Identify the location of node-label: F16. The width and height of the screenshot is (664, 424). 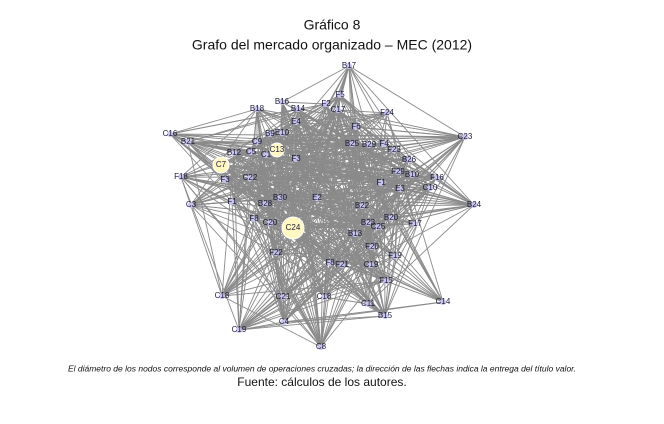
(437, 177).